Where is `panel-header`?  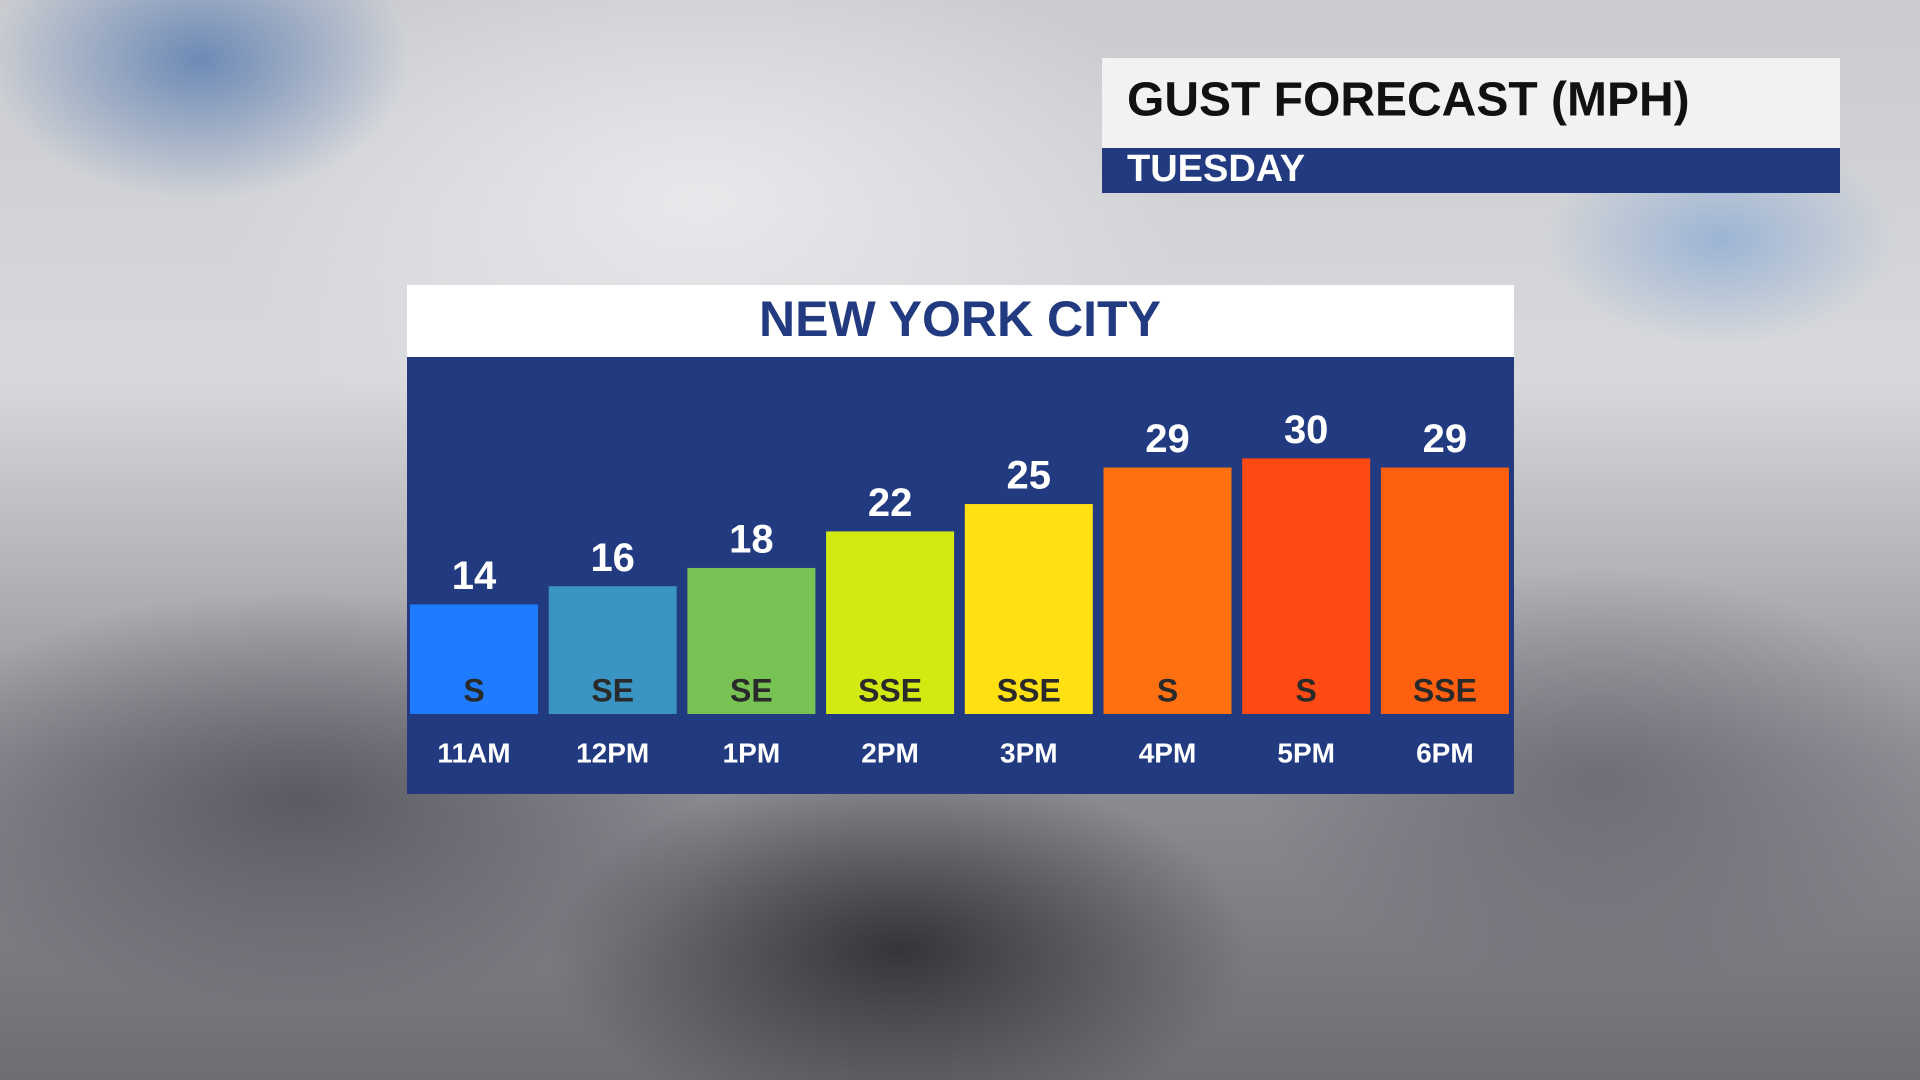 panel-header is located at coordinates (960, 321).